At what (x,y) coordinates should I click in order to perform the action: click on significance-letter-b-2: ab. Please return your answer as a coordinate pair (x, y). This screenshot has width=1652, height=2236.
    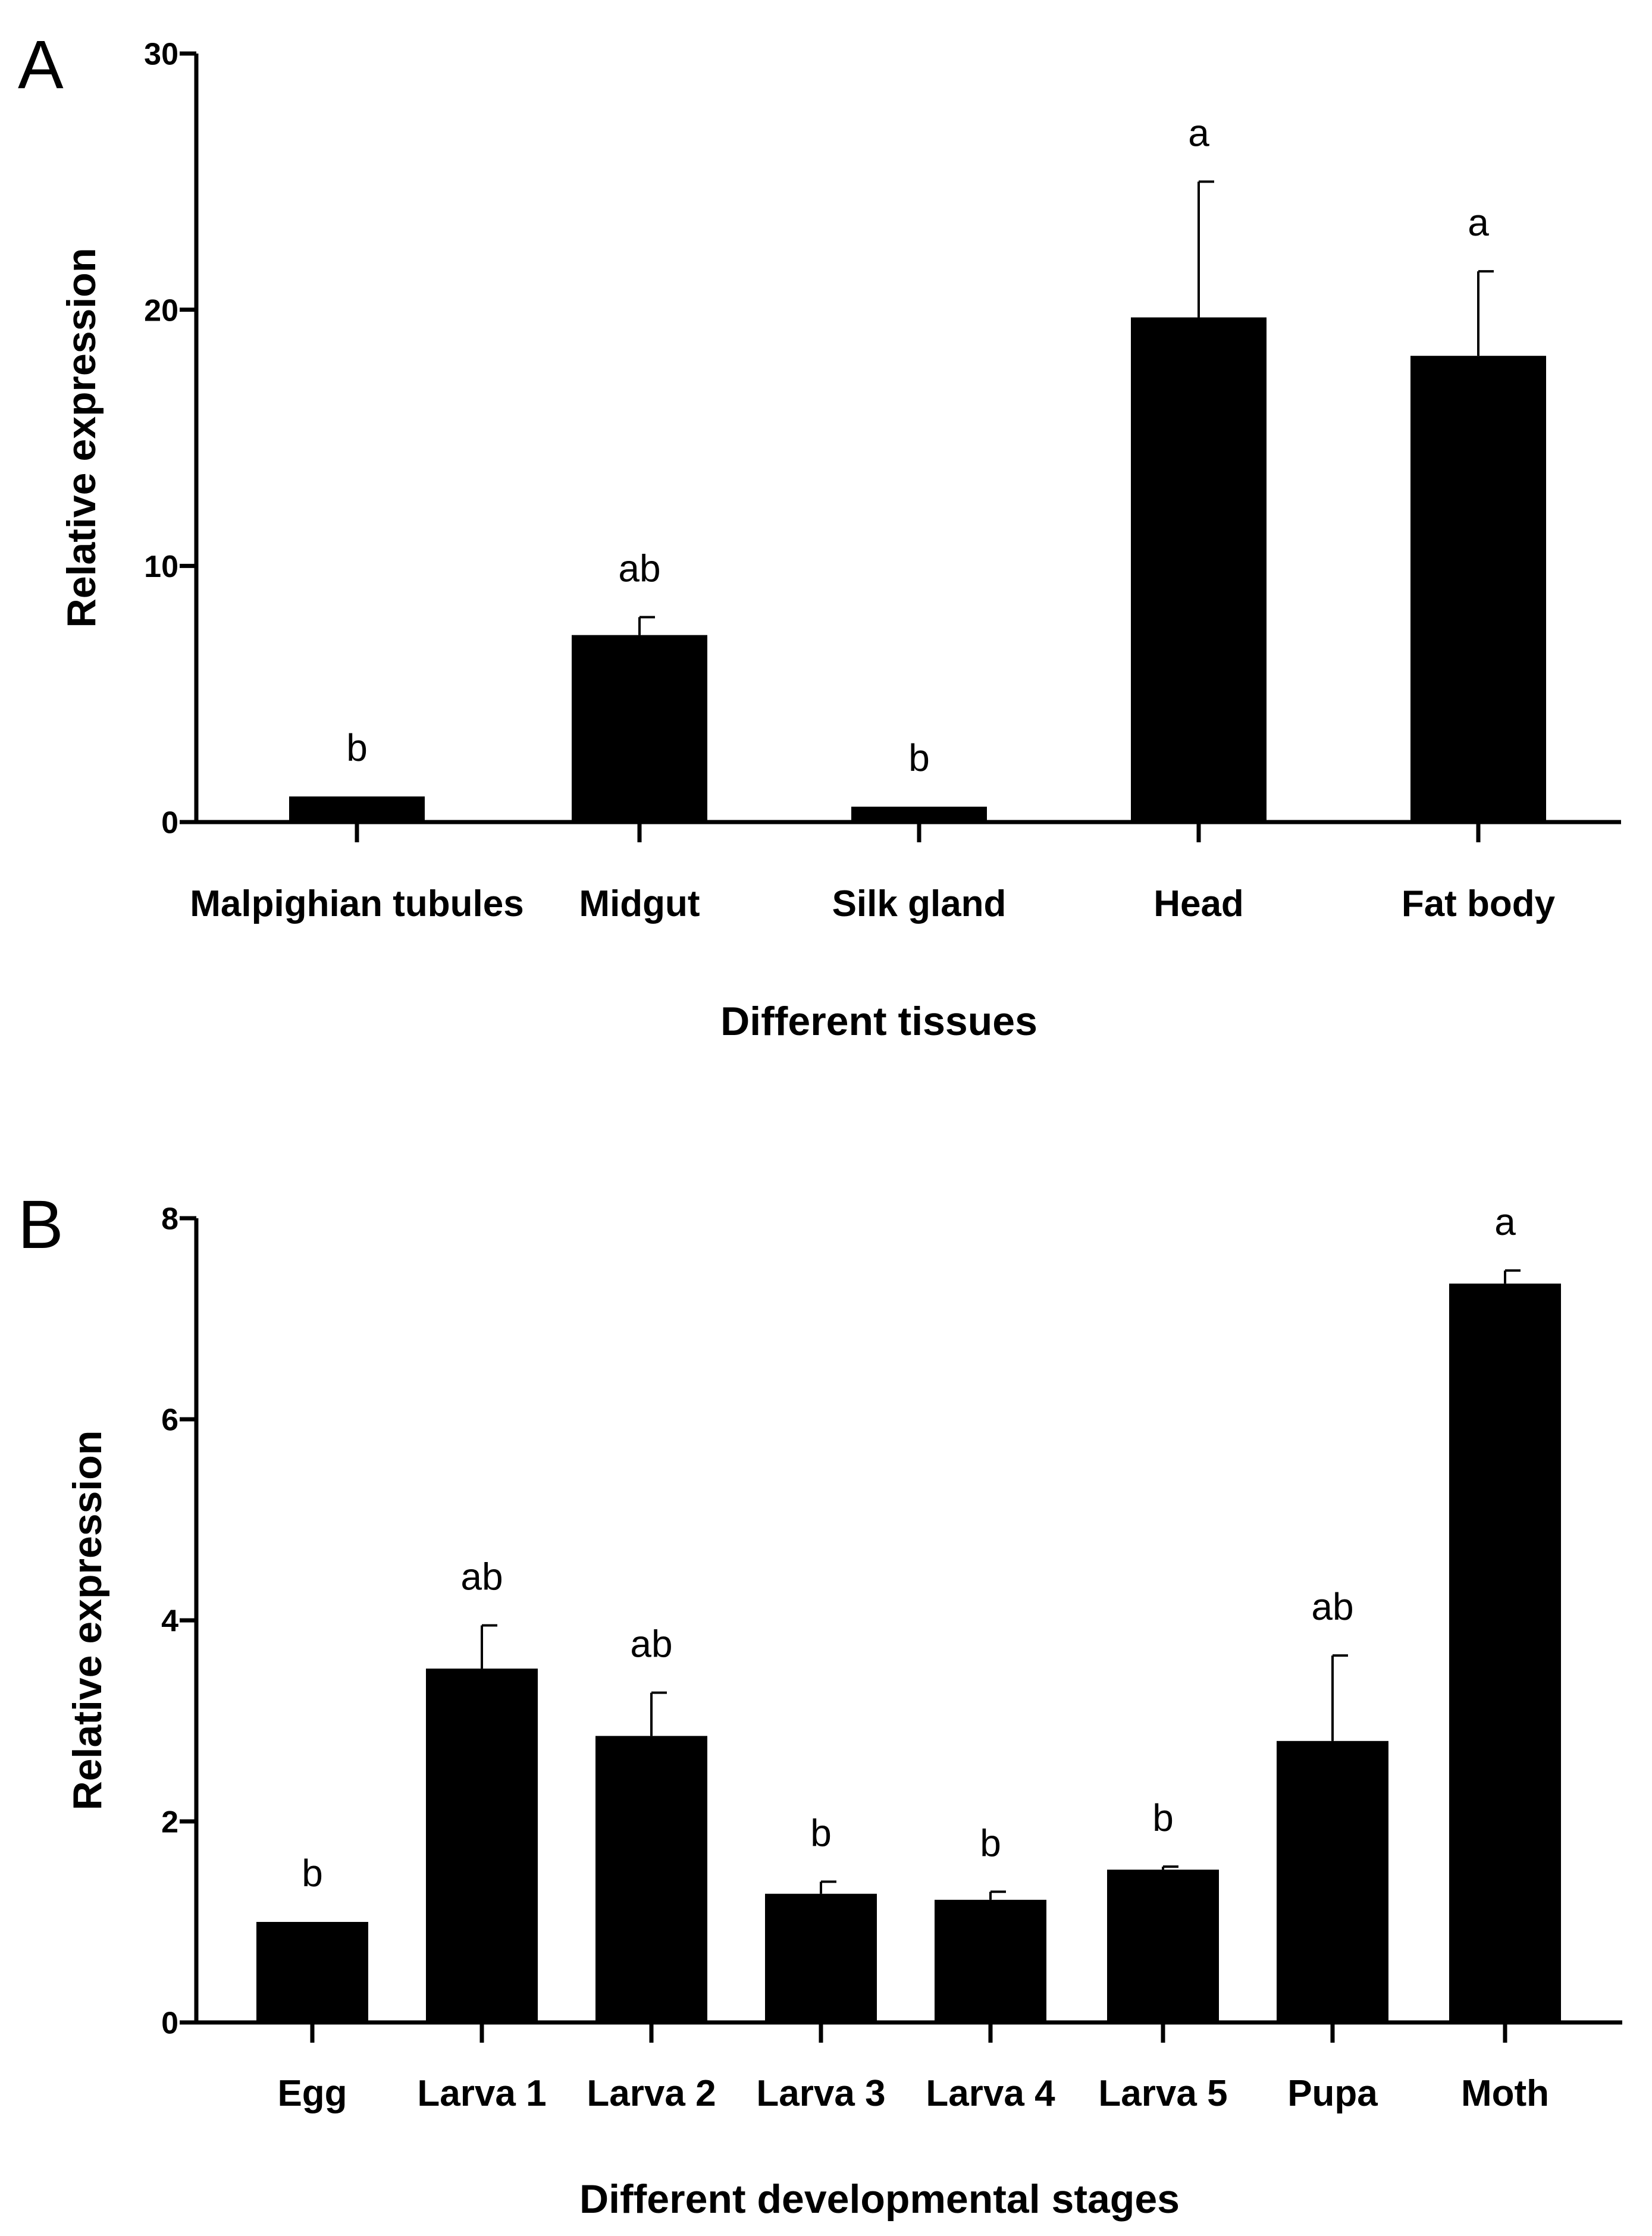
    Looking at the image, I should click on (651, 1644).